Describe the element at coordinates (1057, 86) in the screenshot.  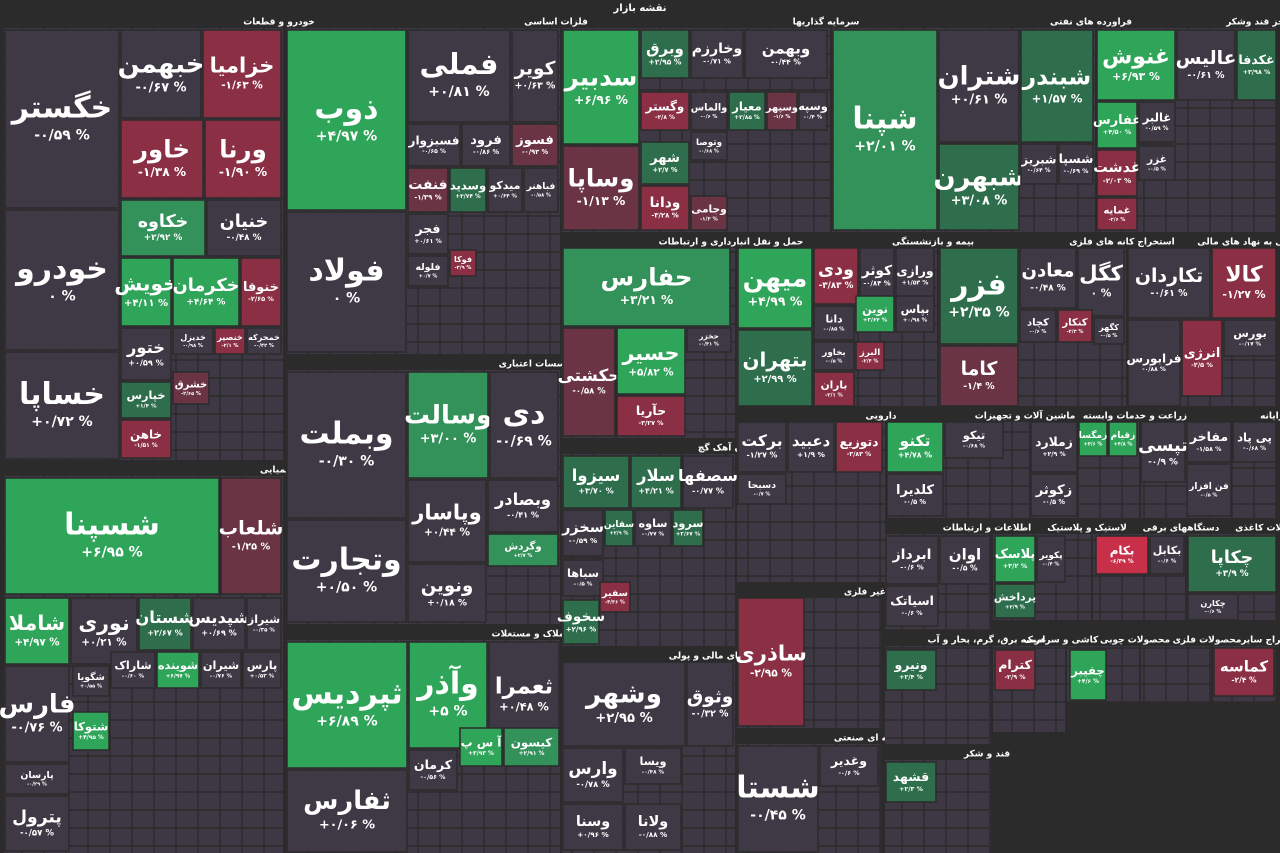
I see `tile: شبندر+۱/۵۷ %` at that location.